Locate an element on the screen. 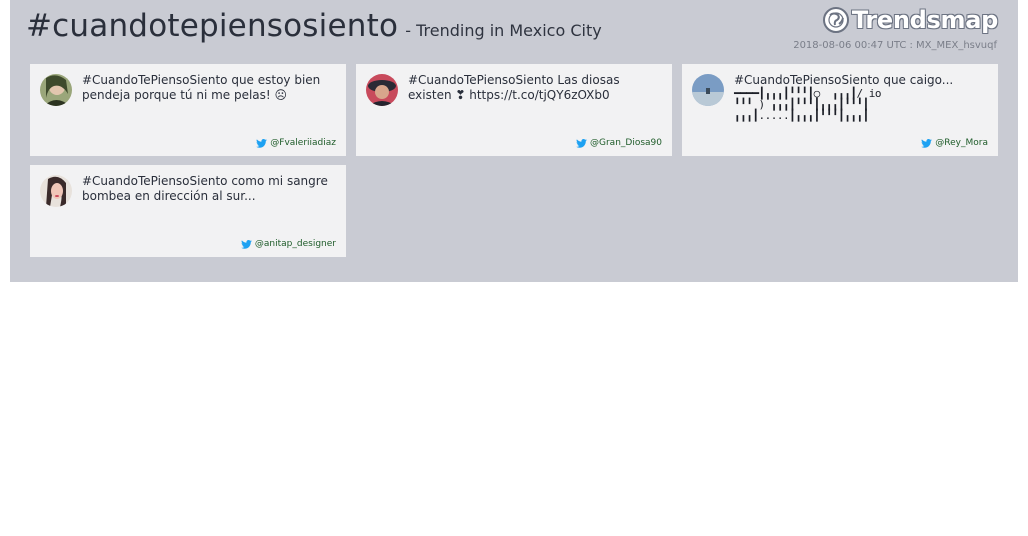 The width and height of the screenshot is (1028, 536). tweet-handle: @anitap_designer is located at coordinates (295, 244).